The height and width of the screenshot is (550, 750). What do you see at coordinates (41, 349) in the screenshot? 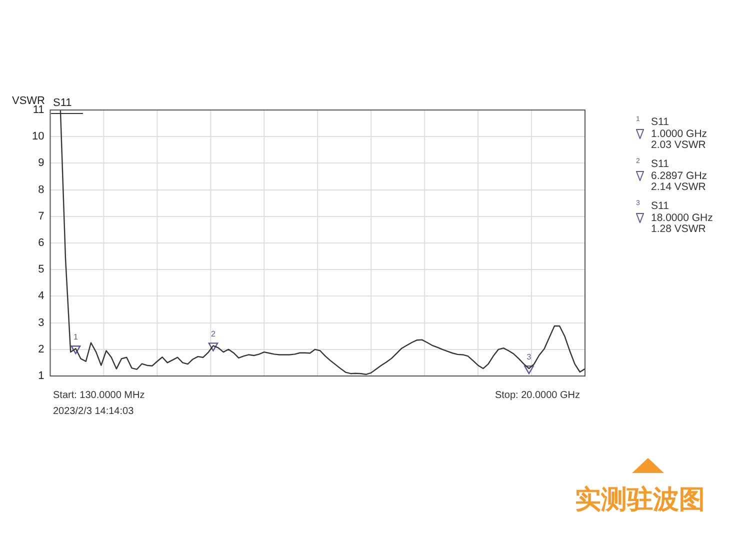
I see `y-tick-label: 2` at bounding box center [41, 349].